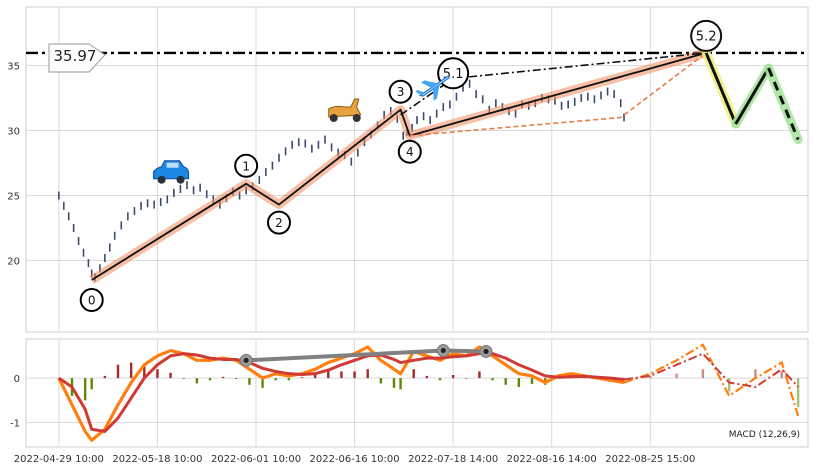 This screenshot has height=471, width=814. I want to click on scooter-icon, so click(345, 110).